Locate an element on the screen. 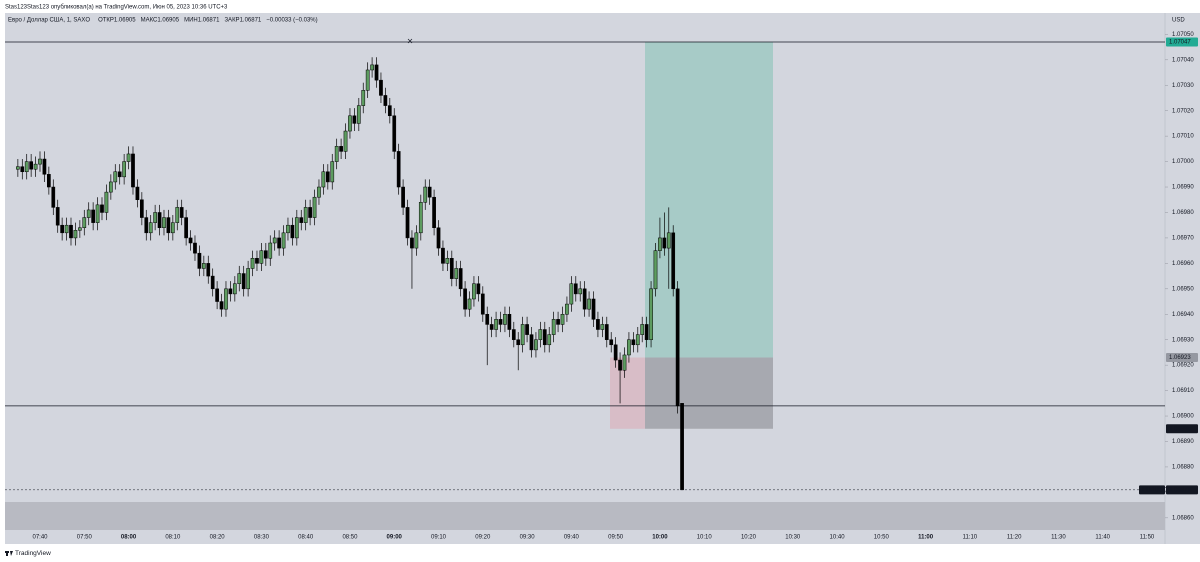 The width and height of the screenshot is (1200, 562). x-tick-label: 10:40 is located at coordinates (838, 538).